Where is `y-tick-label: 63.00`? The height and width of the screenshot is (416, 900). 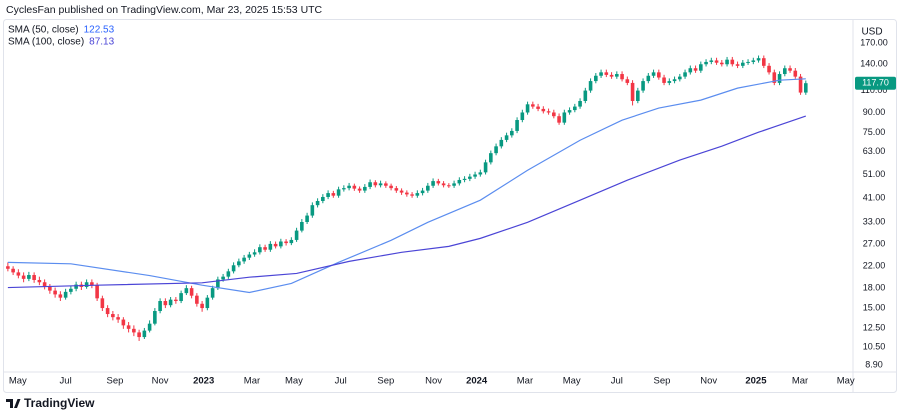 y-tick-label: 63.00 is located at coordinates (874, 151).